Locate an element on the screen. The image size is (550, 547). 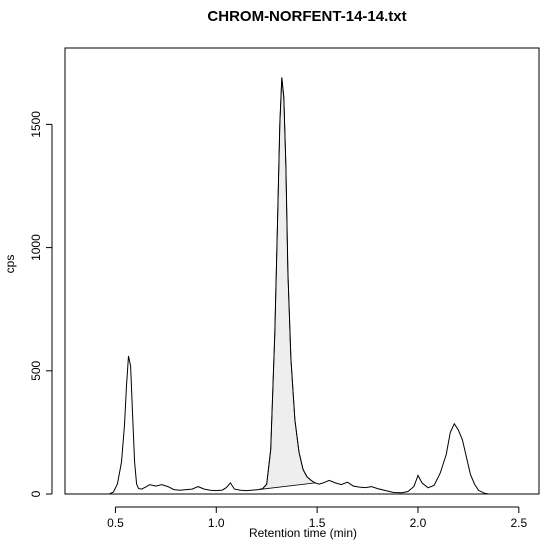
y-axis: 0 500 1000 1500 is located at coordinates (41, 304).